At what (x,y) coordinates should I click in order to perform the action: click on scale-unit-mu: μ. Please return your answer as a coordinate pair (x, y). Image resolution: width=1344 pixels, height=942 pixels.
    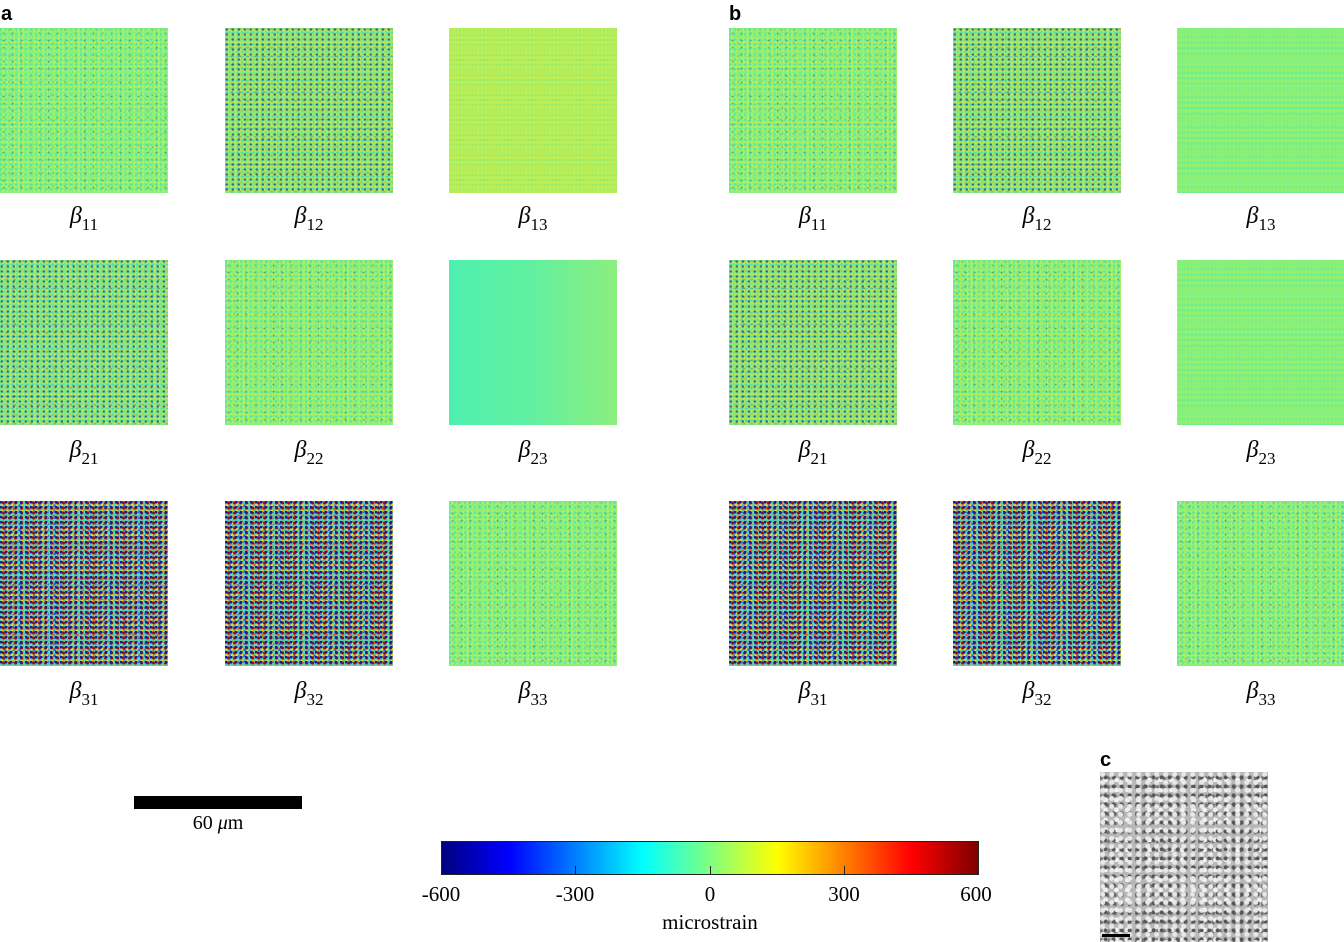
    Looking at the image, I should click on (222, 823).